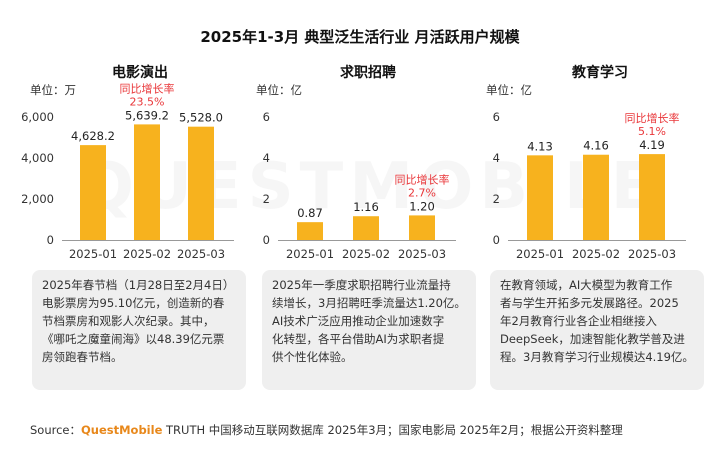 This screenshot has height=450, width=720. Describe the element at coordinates (361, 285) in the screenshot. I see `note-line: 2025年一季度求职招聘行业流量持` at that location.